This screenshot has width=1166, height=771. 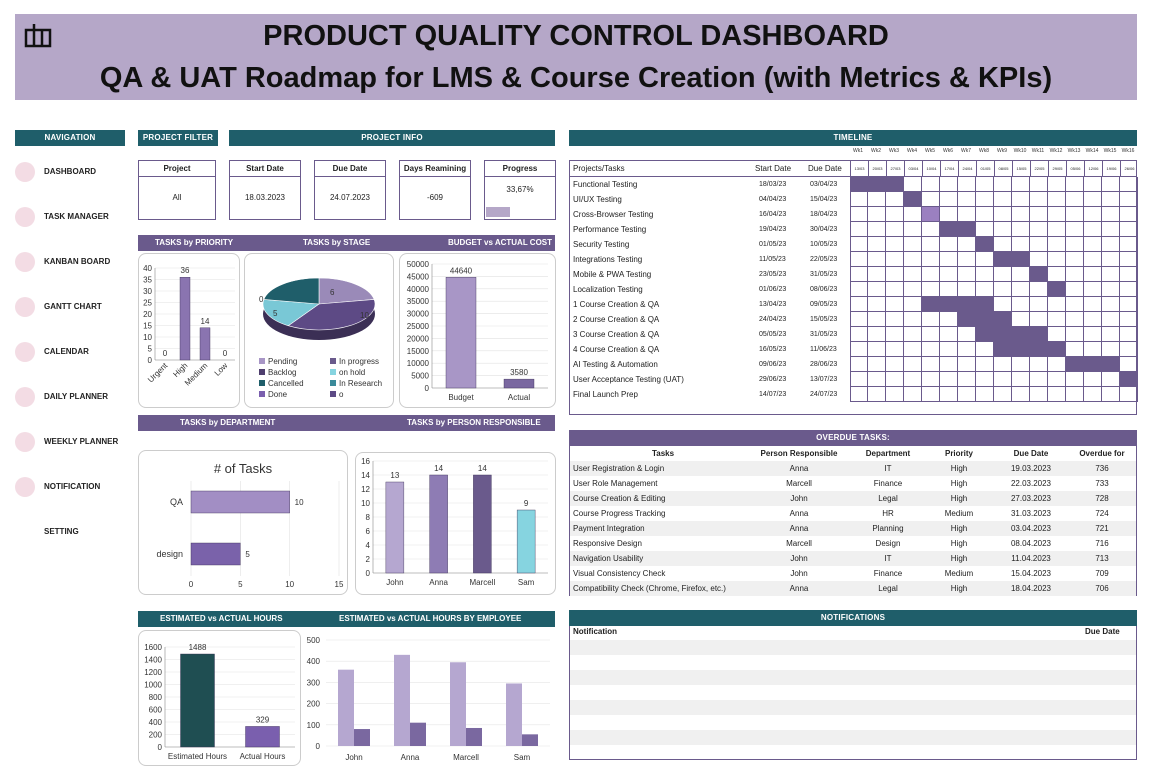 I want to click on nav-item-weekly-planner: WEEKLY PLANNER, so click(x=70, y=442).